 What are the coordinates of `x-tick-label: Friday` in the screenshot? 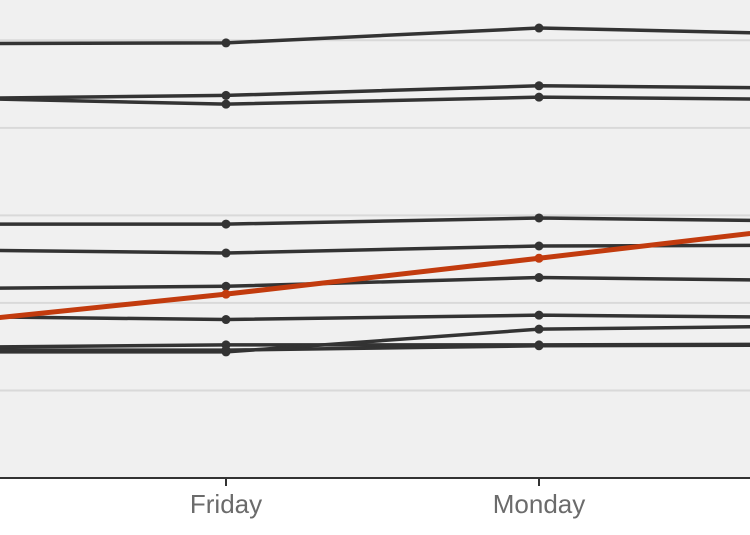 It's located at (226, 504).